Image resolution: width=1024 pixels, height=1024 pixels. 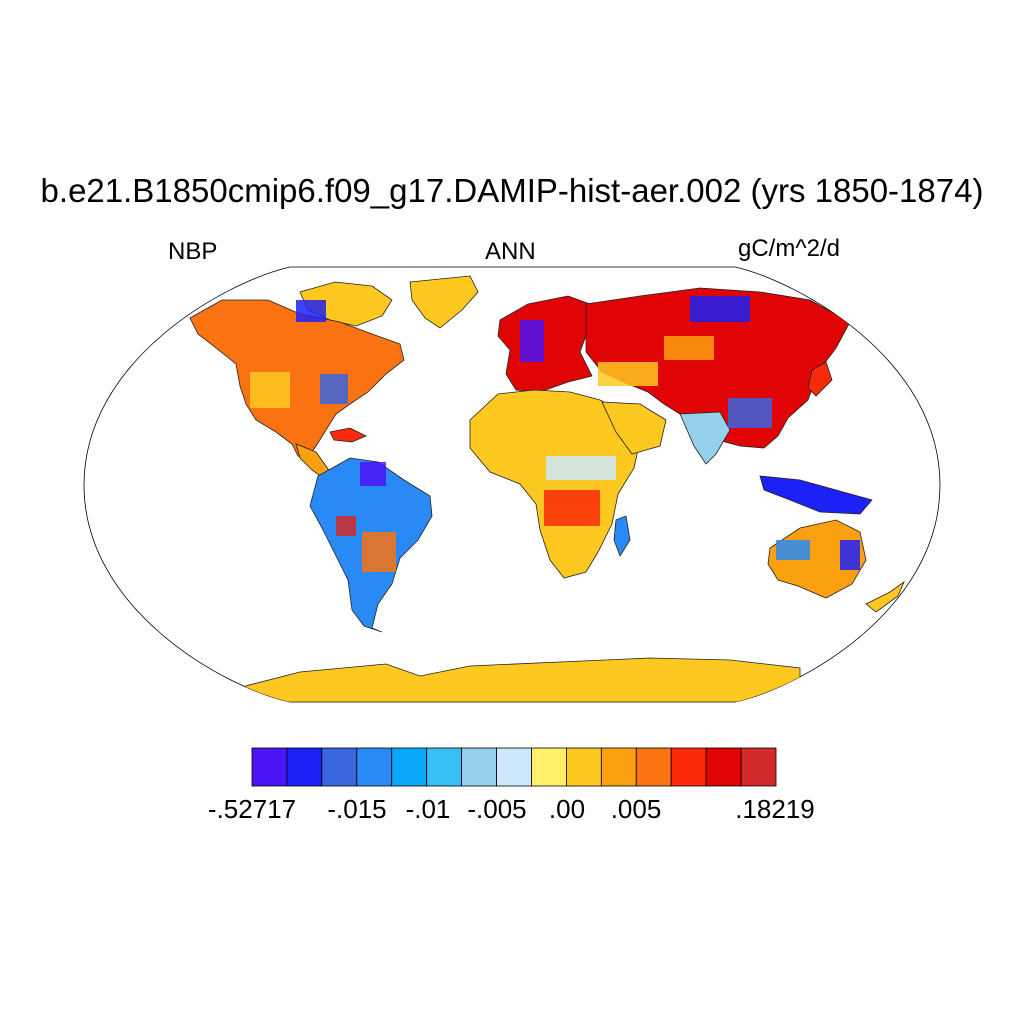 What do you see at coordinates (567, 809) in the screenshot?
I see `colorbar-label-zero: .00` at bounding box center [567, 809].